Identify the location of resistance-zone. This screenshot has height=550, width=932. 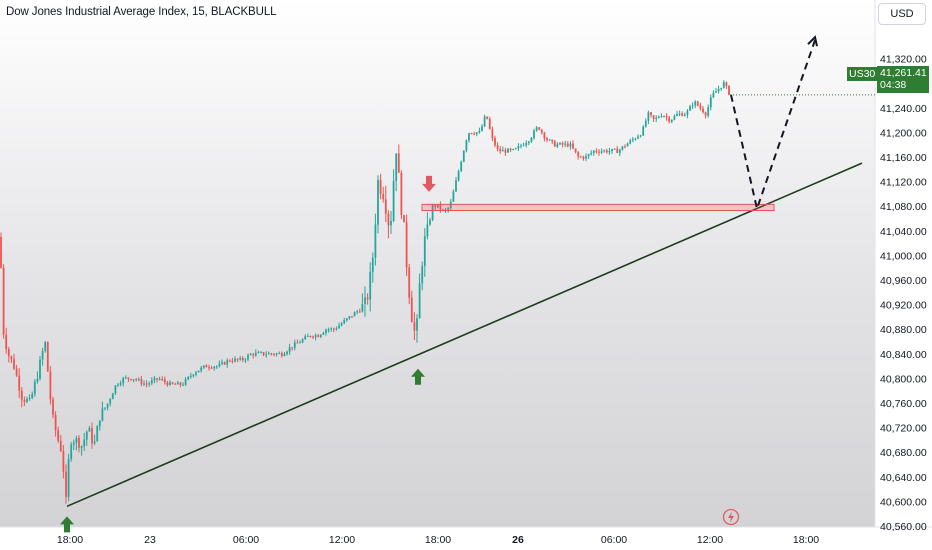
(598, 207).